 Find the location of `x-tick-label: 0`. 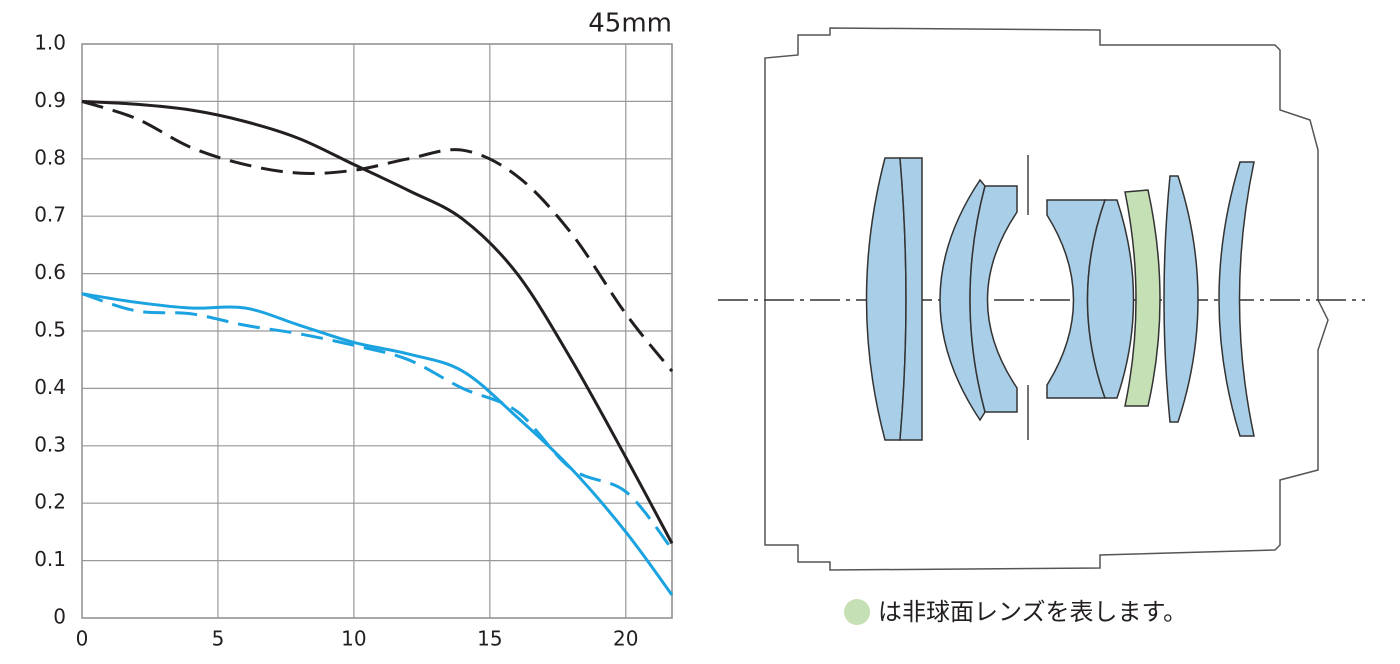

x-tick-label: 0 is located at coordinates (82, 639).